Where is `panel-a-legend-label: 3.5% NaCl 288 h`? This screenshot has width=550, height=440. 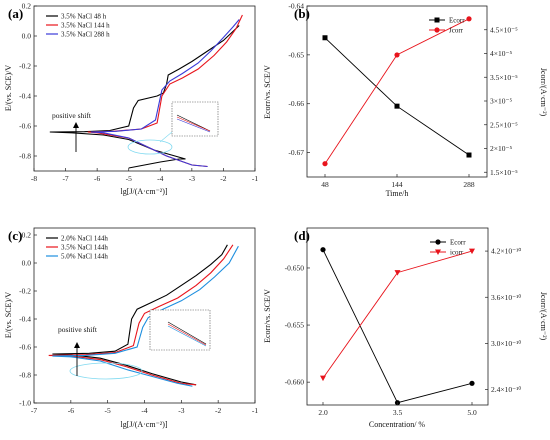 panel-a-legend-label: 3.5% NaCl 288 h is located at coordinates (85, 35).